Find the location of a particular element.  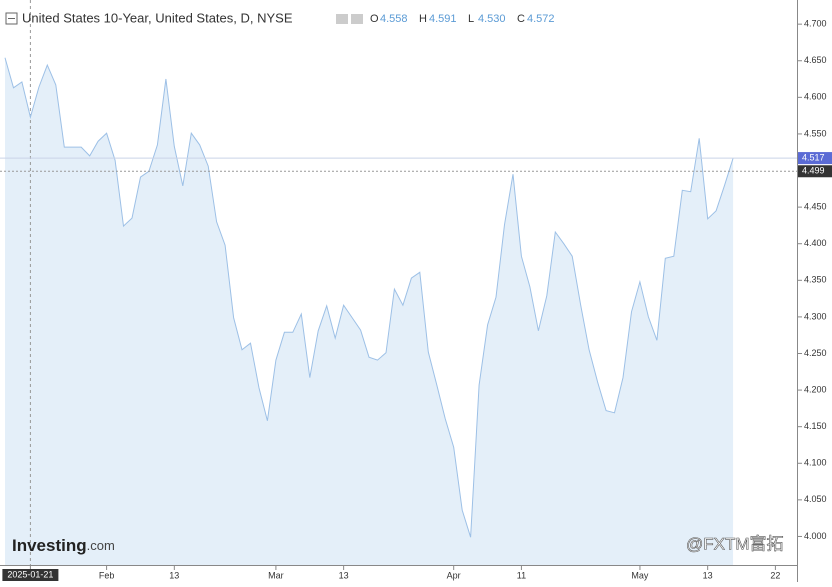

crosshair-label-bg is located at coordinates (30, 575).